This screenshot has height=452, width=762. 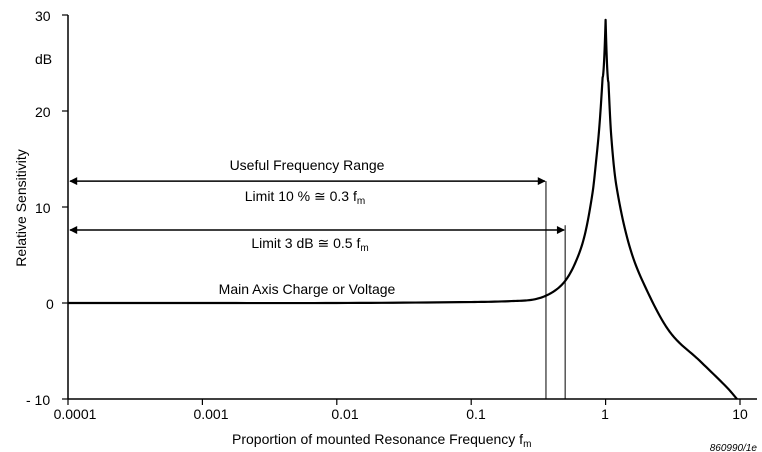 I want to click on y-axis-title: Relative Sensitivity, so click(x=21, y=208).